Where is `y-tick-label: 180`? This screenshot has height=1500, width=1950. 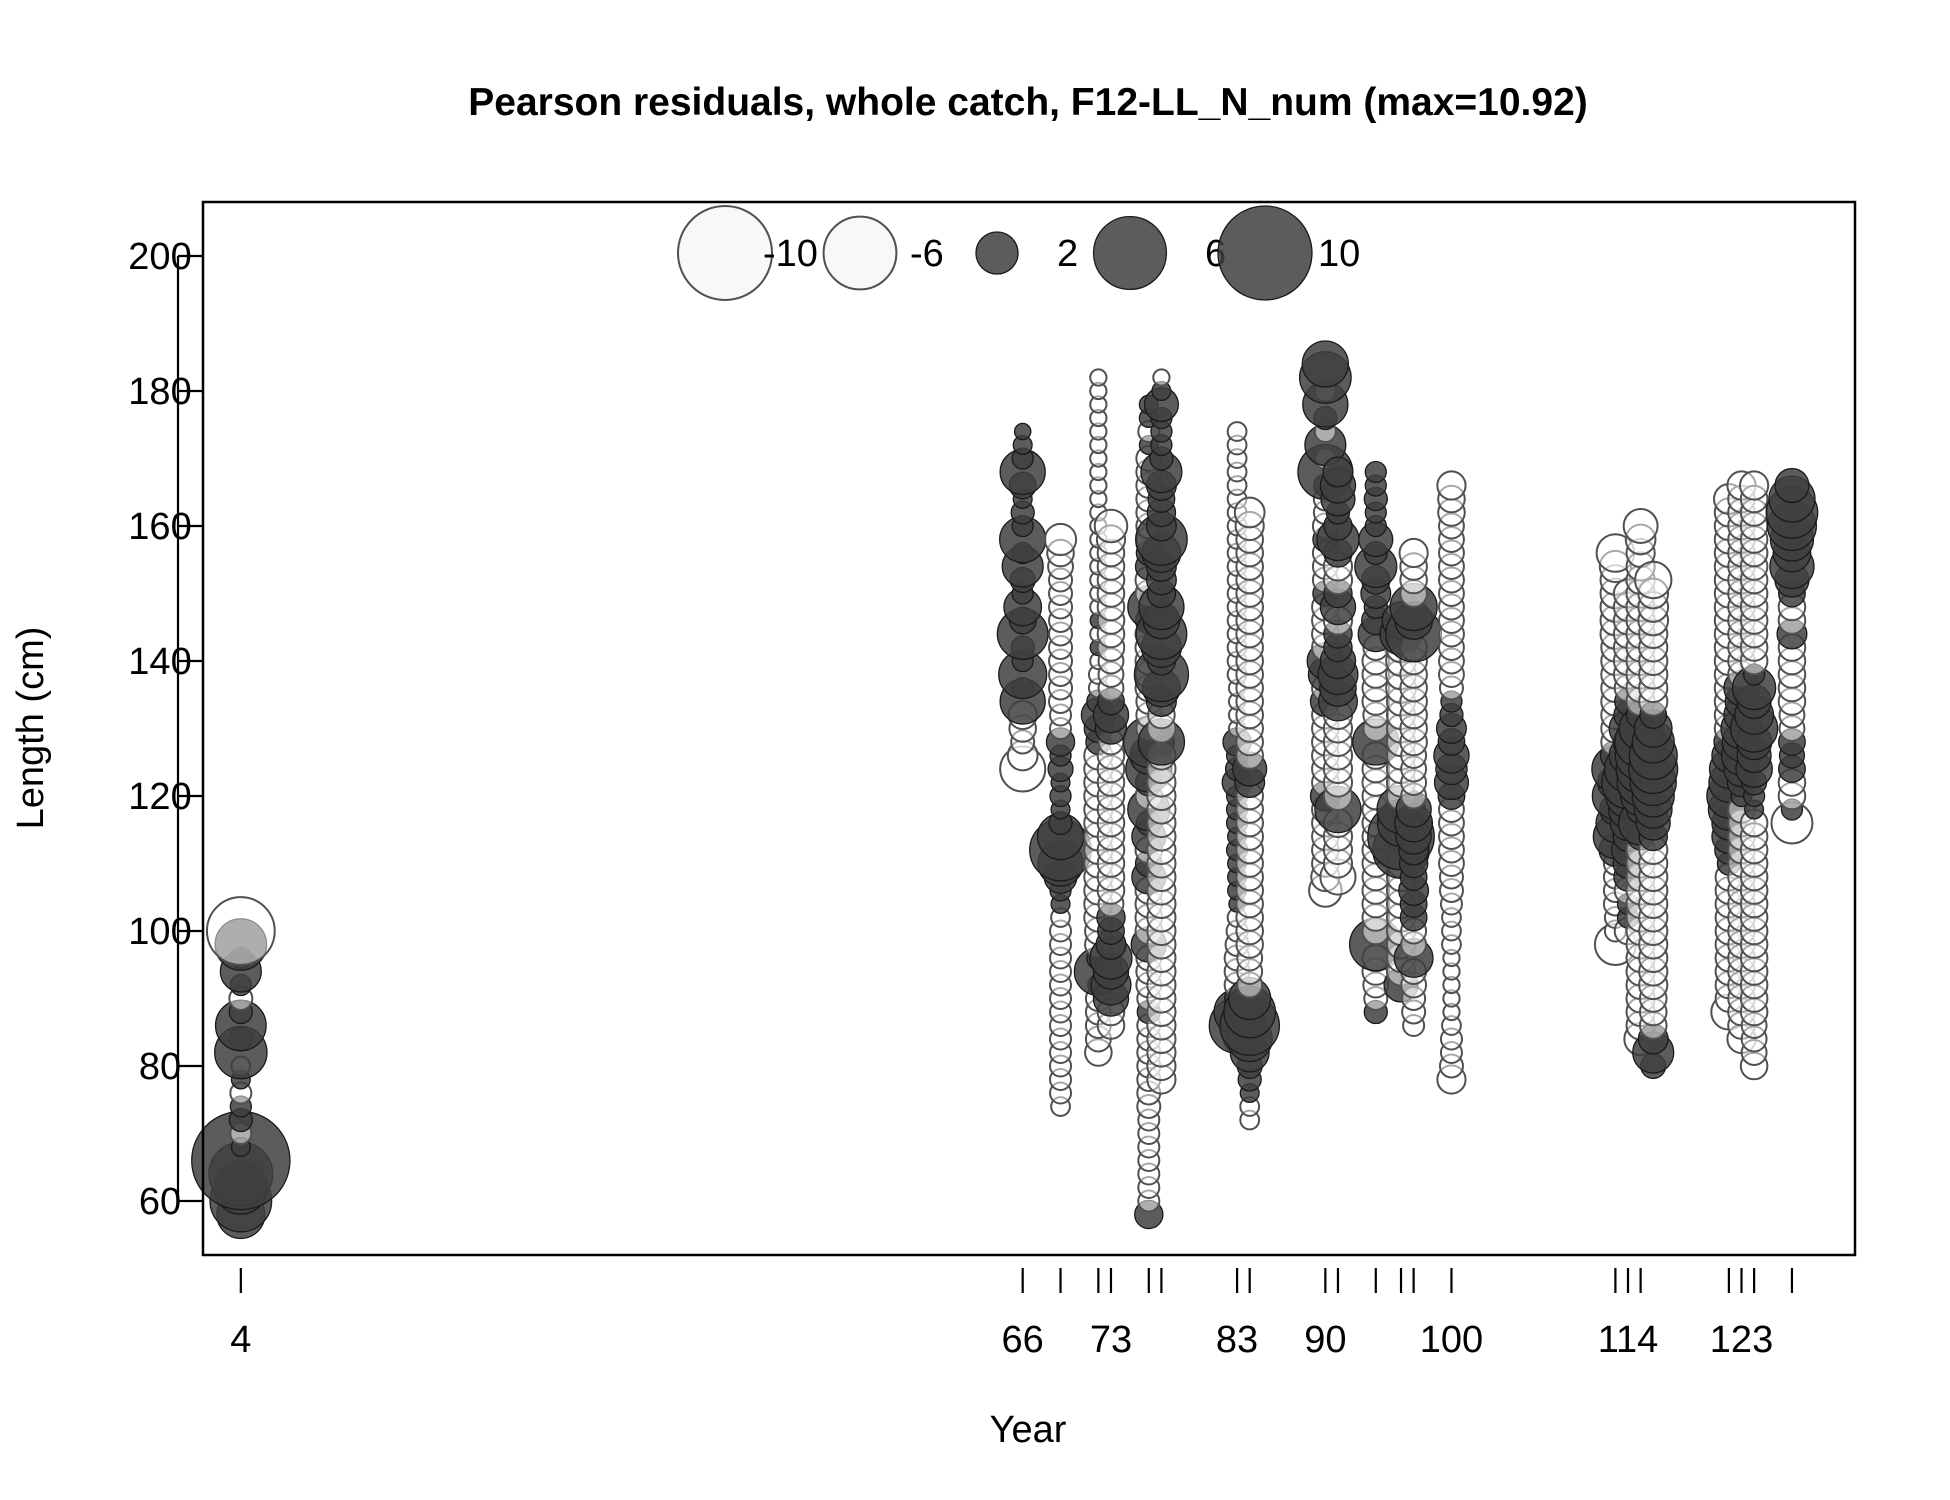 y-tick-label: 180 is located at coordinates (159, 392).